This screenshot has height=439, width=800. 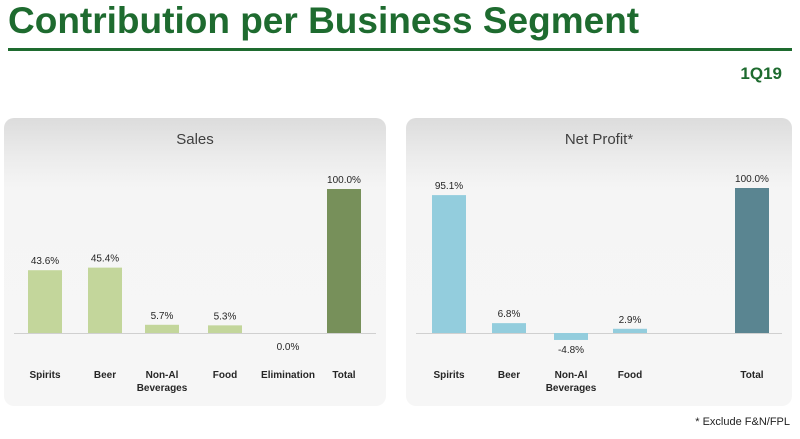 What do you see at coordinates (752, 260) in the screenshot?
I see `profit-bar-total` at bounding box center [752, 260].